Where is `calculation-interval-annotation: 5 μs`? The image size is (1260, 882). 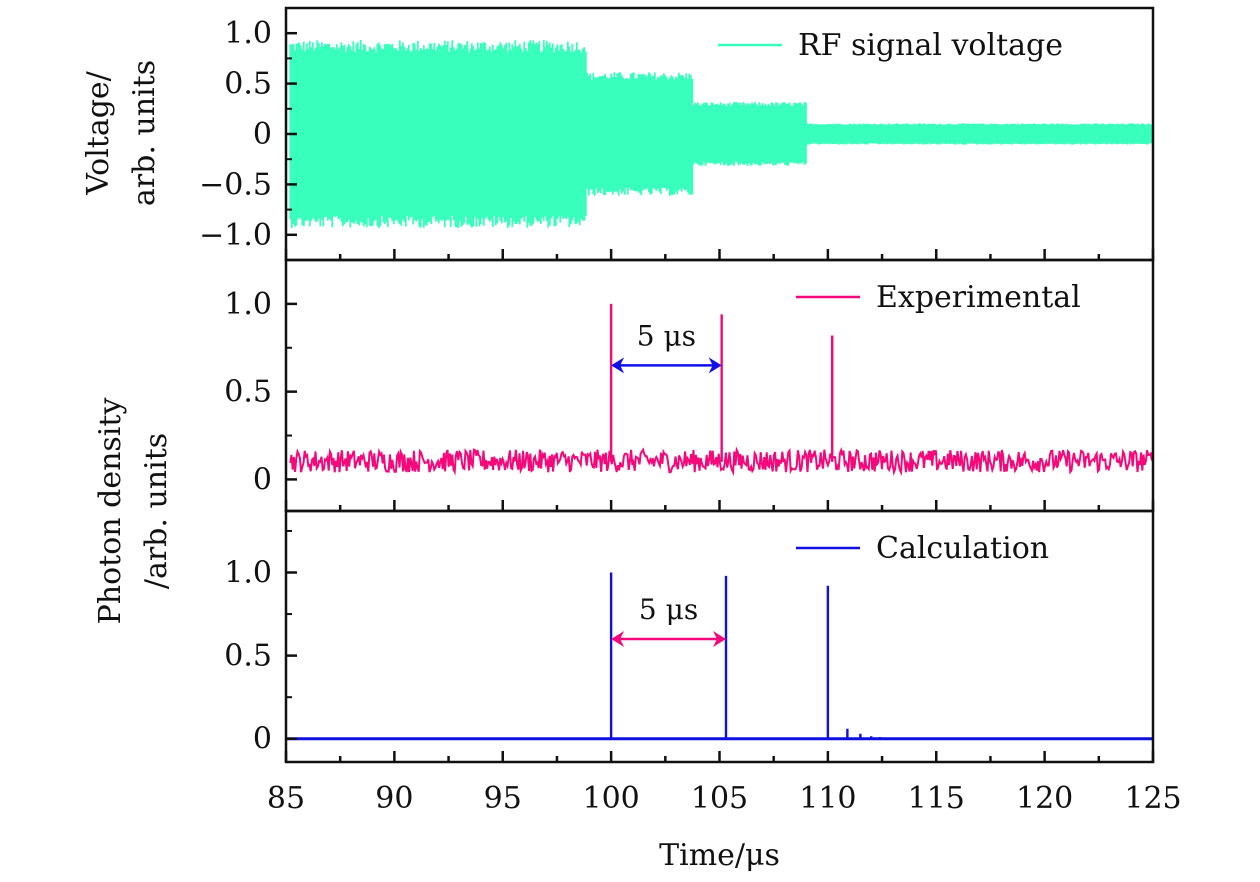
calculation-interval-annotation: 5 μs is located at coordinates (669, 620).